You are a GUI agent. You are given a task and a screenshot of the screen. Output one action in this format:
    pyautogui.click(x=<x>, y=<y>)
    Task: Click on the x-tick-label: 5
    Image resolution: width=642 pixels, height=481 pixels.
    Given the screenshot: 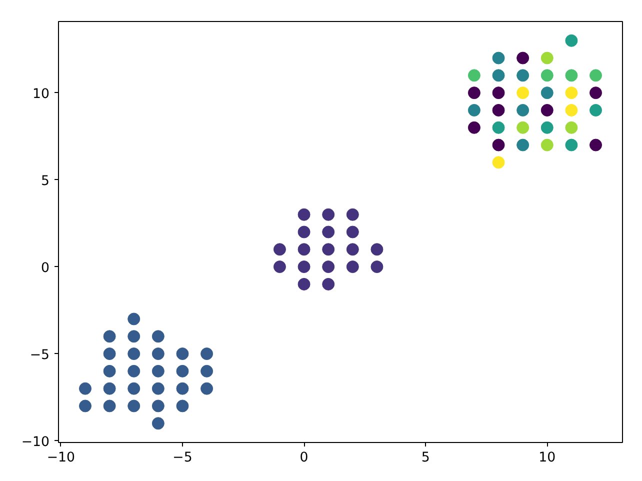 What is the action you would take?
    pyautogui.click(x=425, y=458)
    